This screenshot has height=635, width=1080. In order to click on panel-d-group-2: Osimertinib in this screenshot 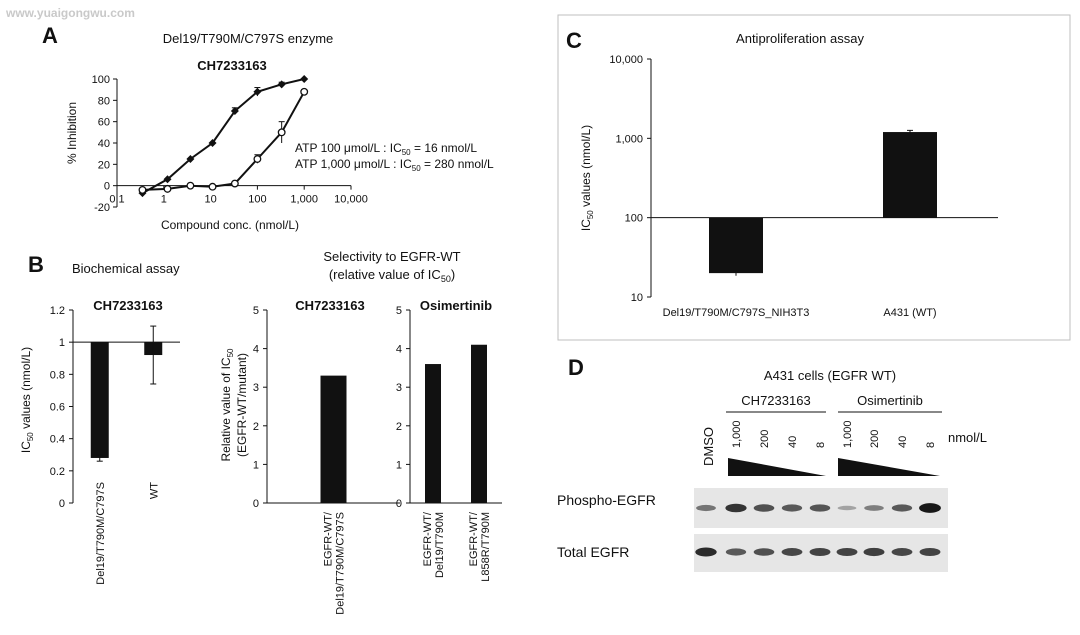, I will do `click(890, 400)`.